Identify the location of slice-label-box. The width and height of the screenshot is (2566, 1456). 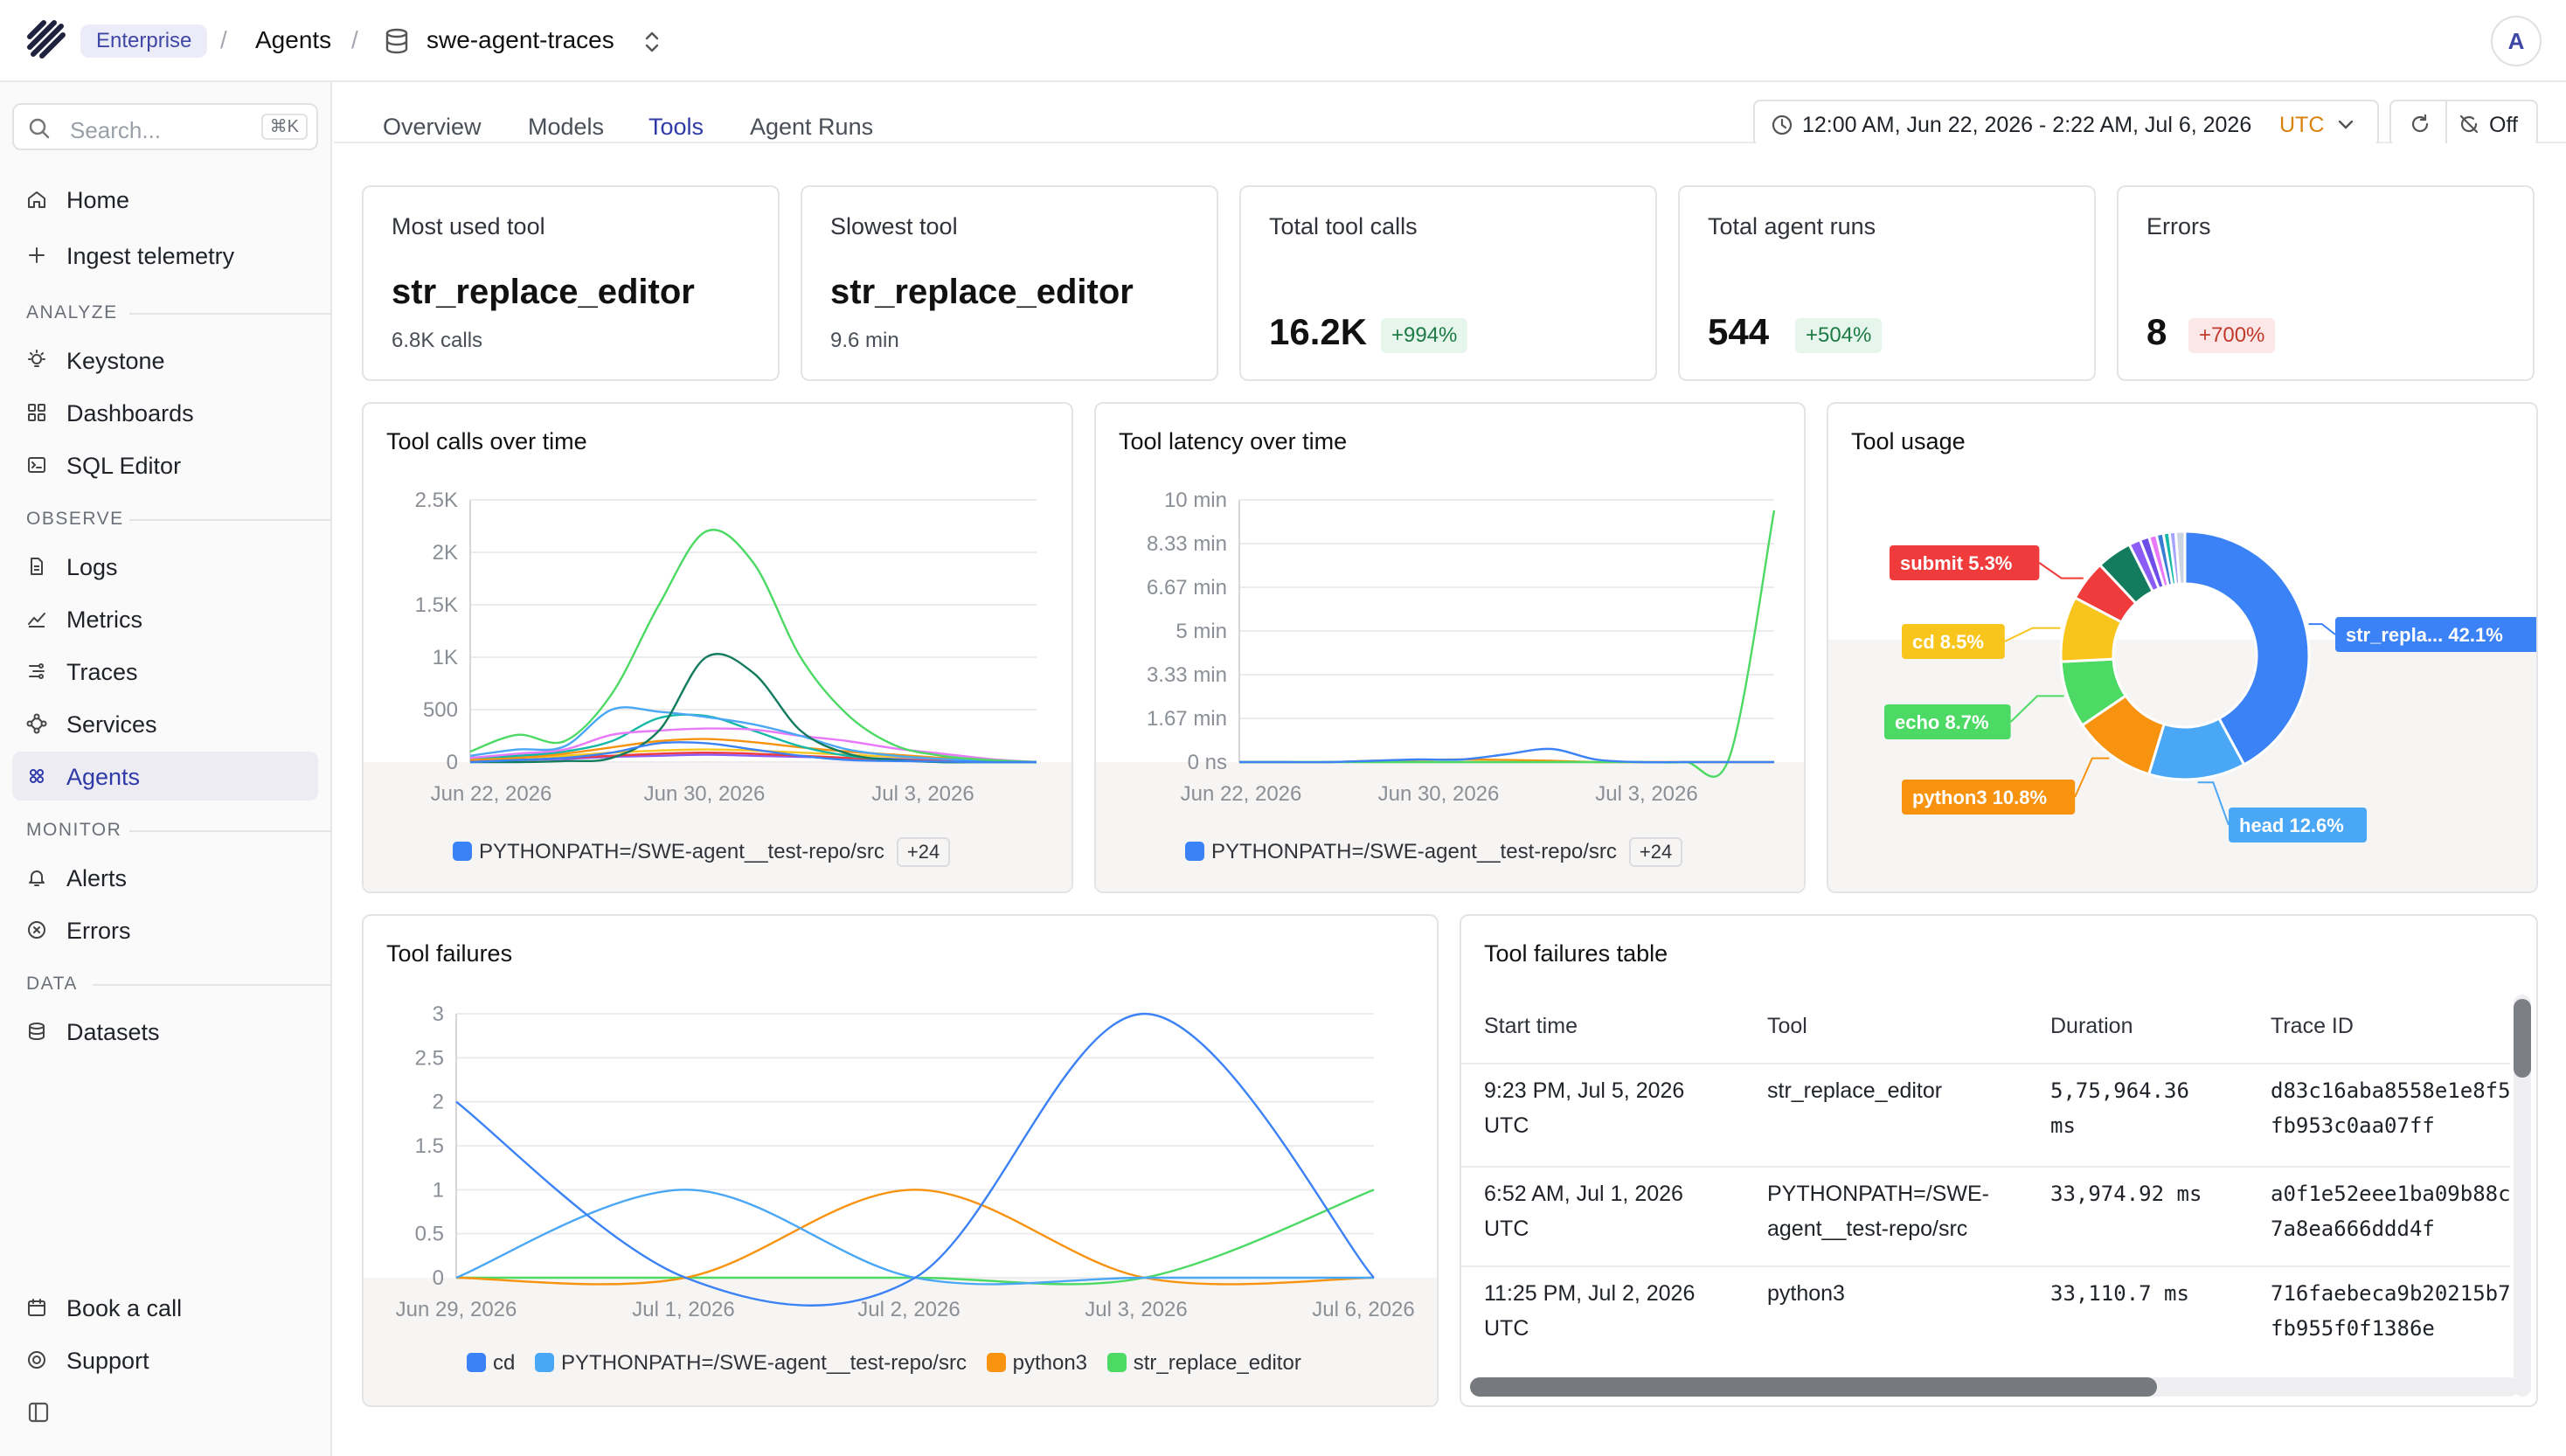
(2436, 634).